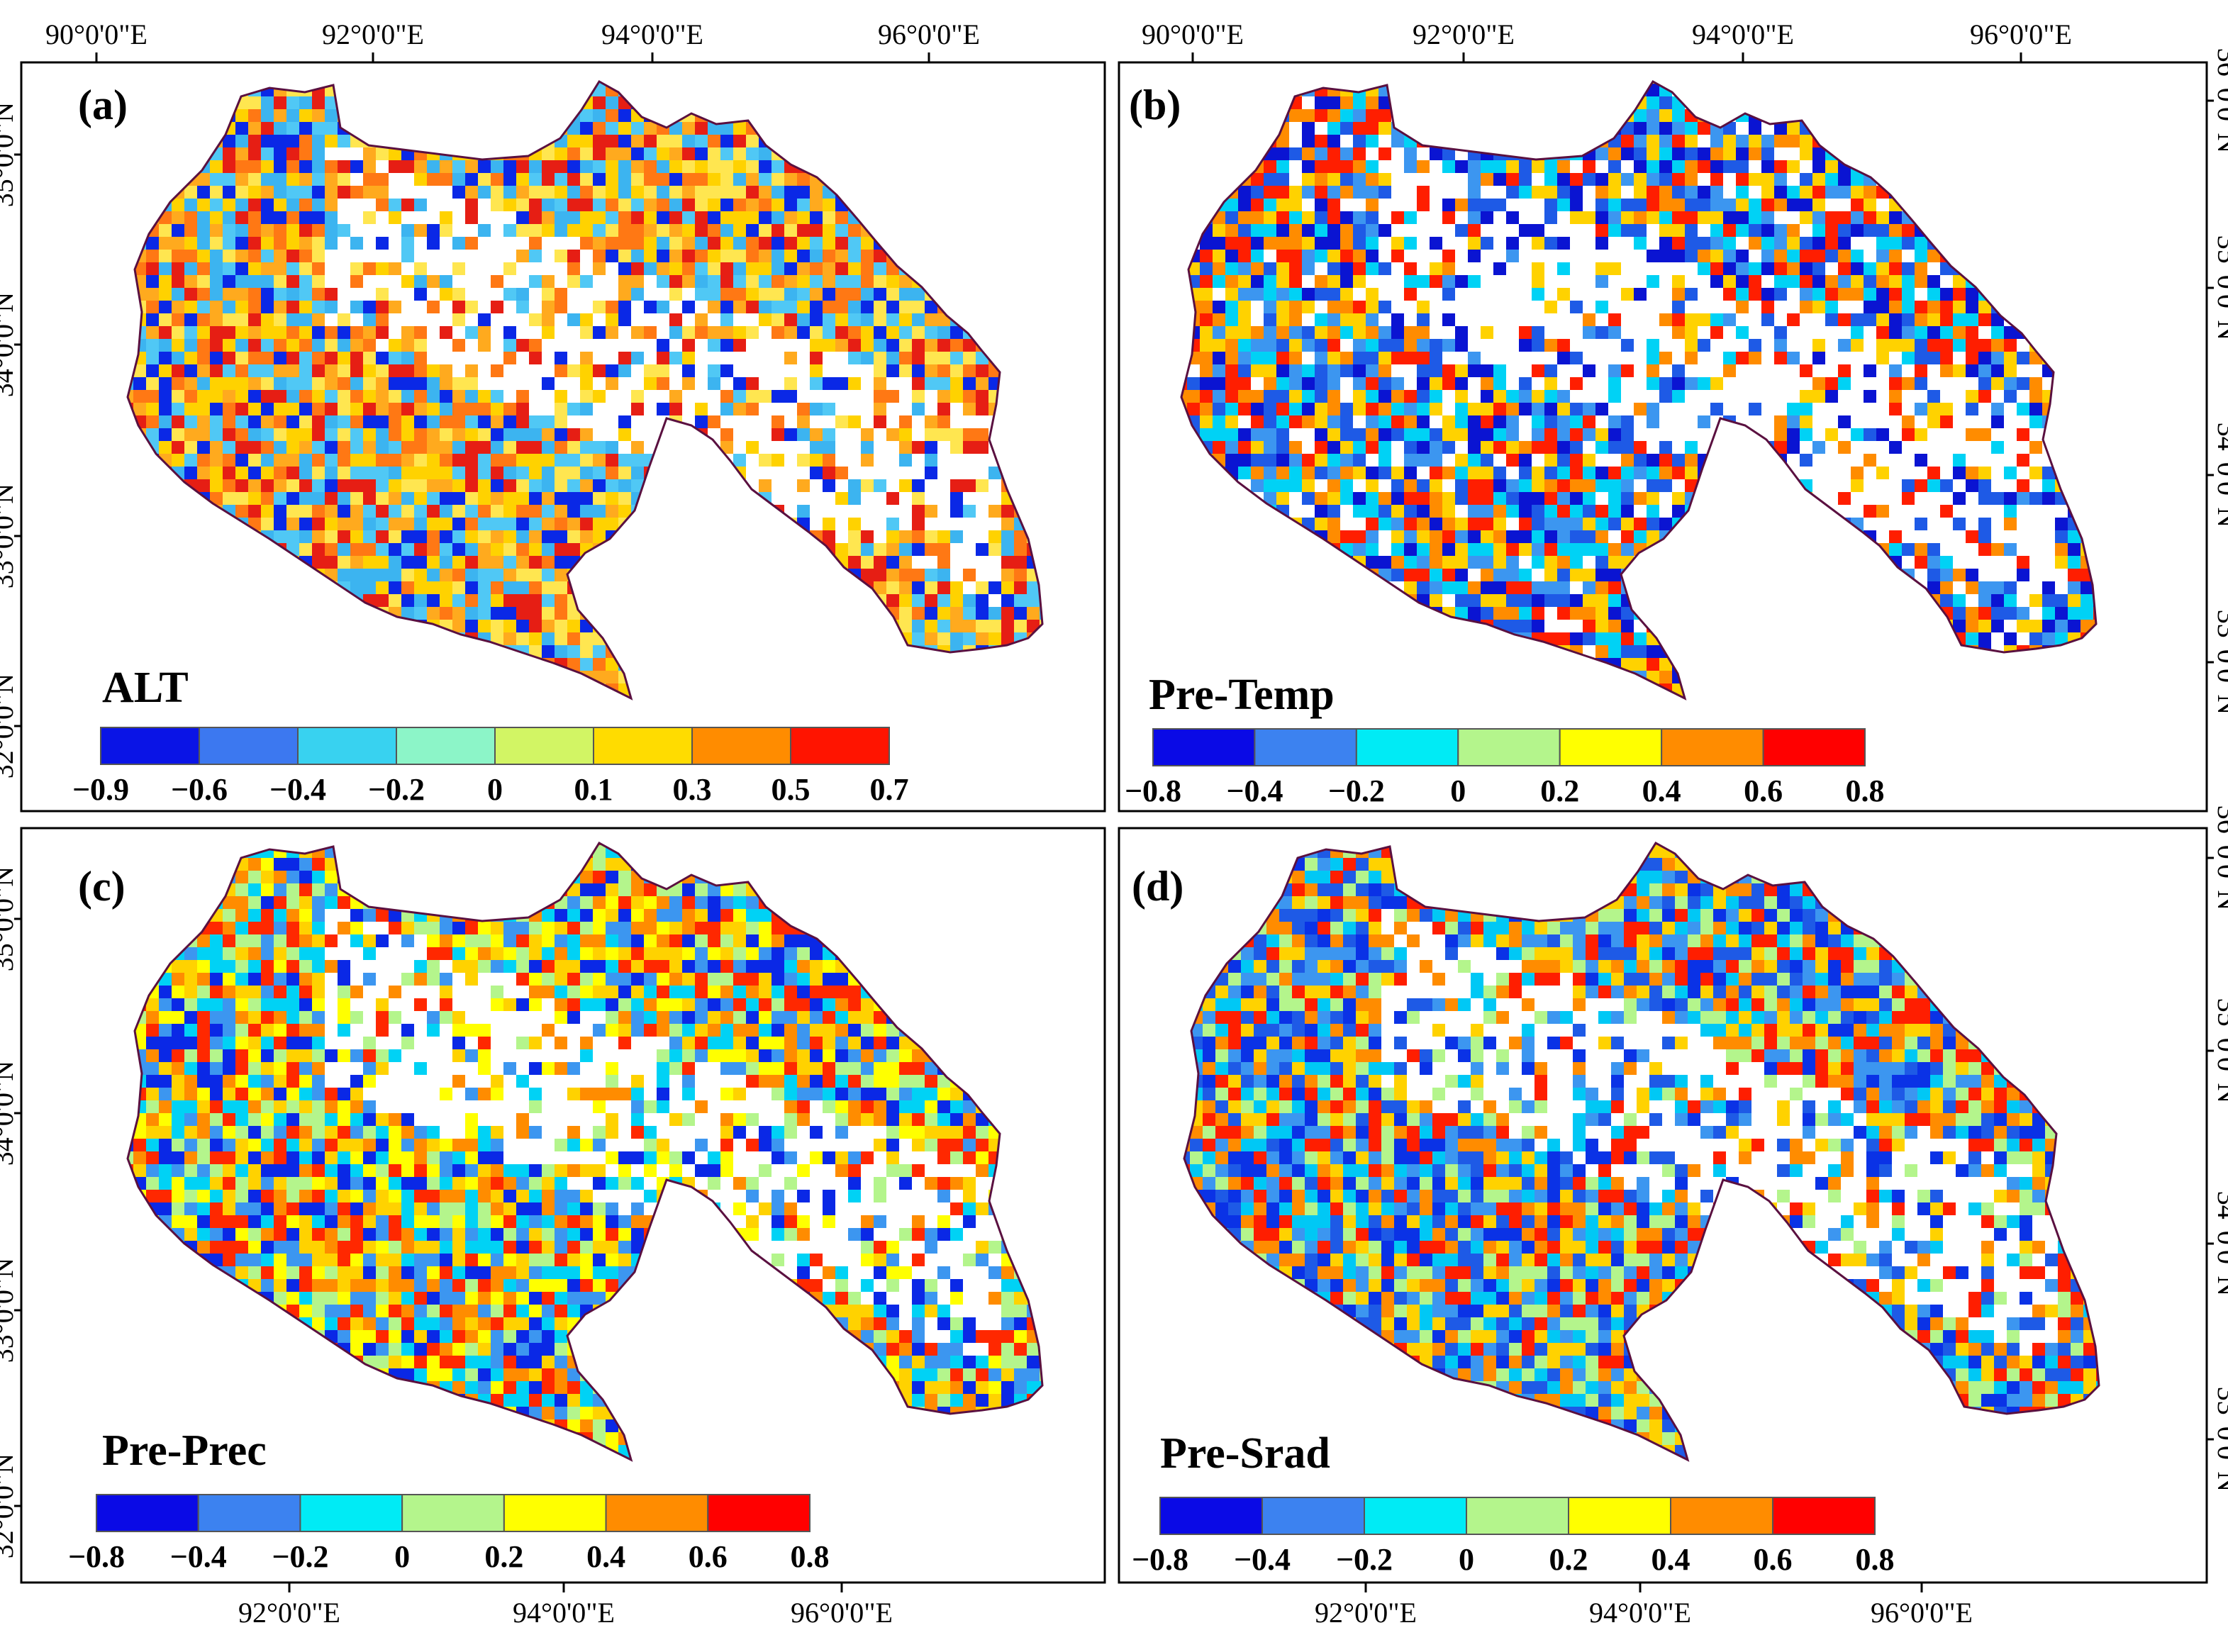 Image resolution: width=2228 pixels, height=1652 pixels. Describe the element at coordinates (1242, 695) in the screenshot. I see `variable-label: Pre-Temp` at that location.